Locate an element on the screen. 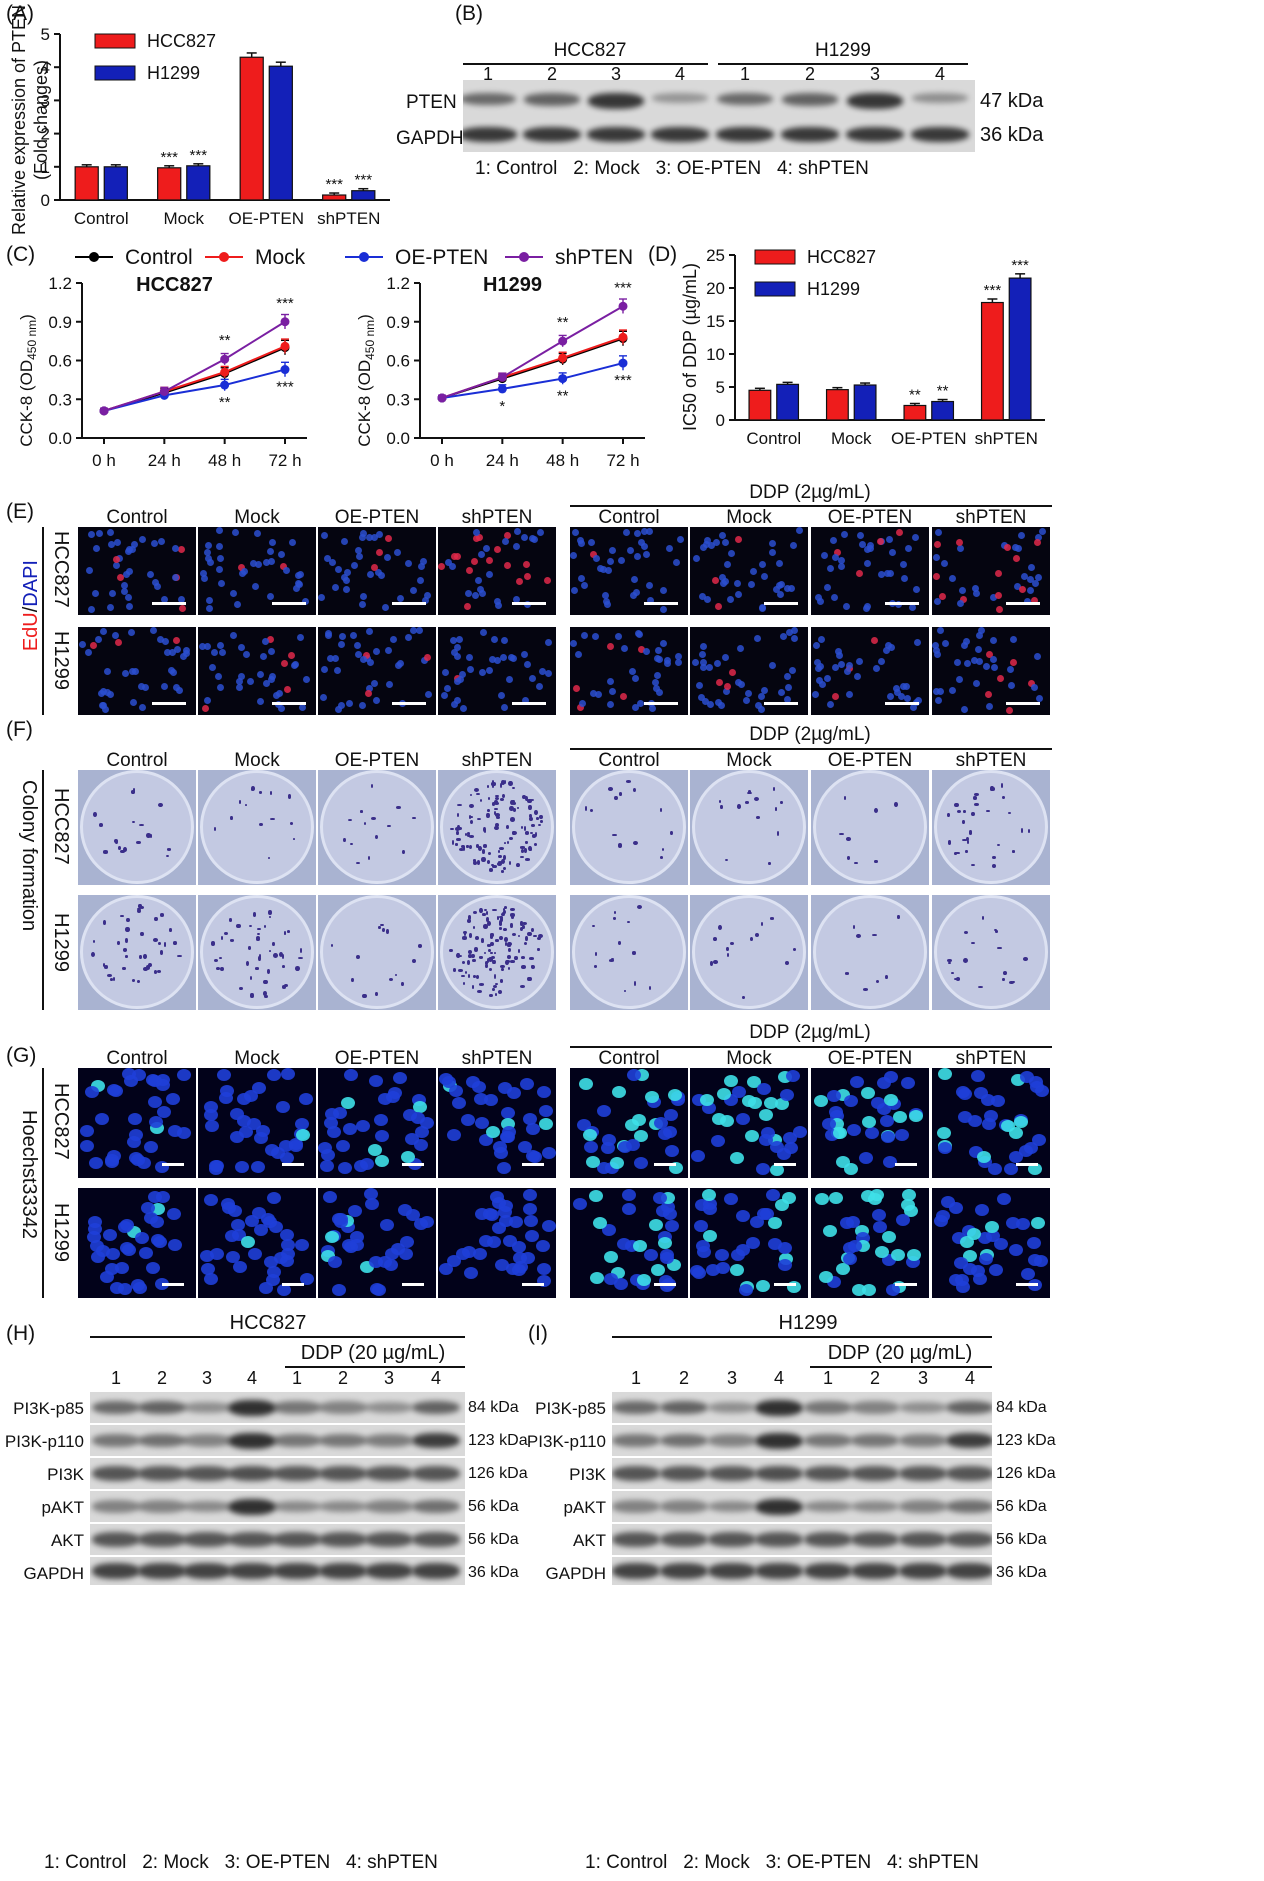  legend-swatch is located at coordinates (775, 257).